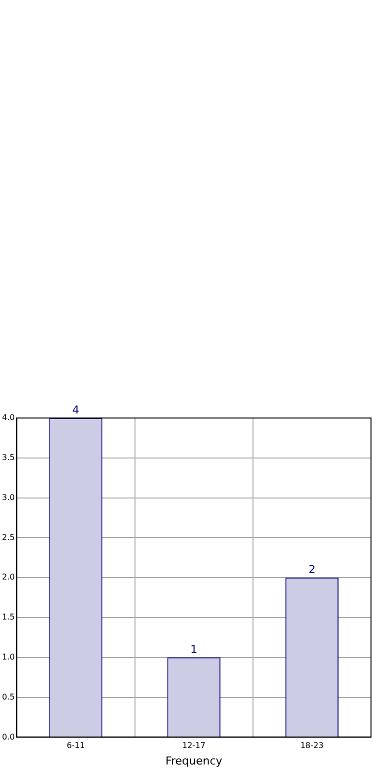 The image size is (390, 780). Describe the element at coordinates (8, 457) in the screenshot. I see `y-tick-label: 3.5` at that location.